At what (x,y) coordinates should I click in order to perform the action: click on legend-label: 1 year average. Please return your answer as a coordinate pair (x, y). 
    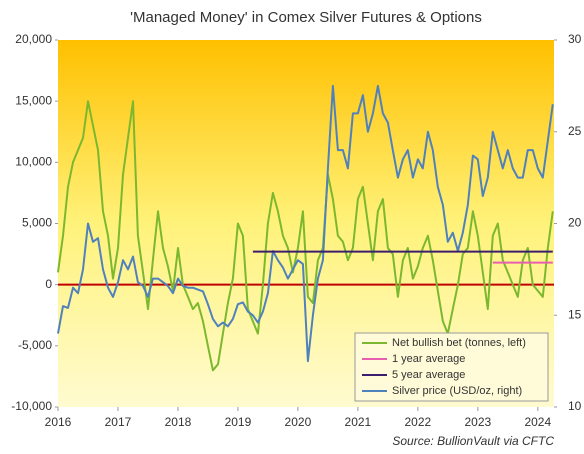
    Looking at the image, I should click on (428, 359).